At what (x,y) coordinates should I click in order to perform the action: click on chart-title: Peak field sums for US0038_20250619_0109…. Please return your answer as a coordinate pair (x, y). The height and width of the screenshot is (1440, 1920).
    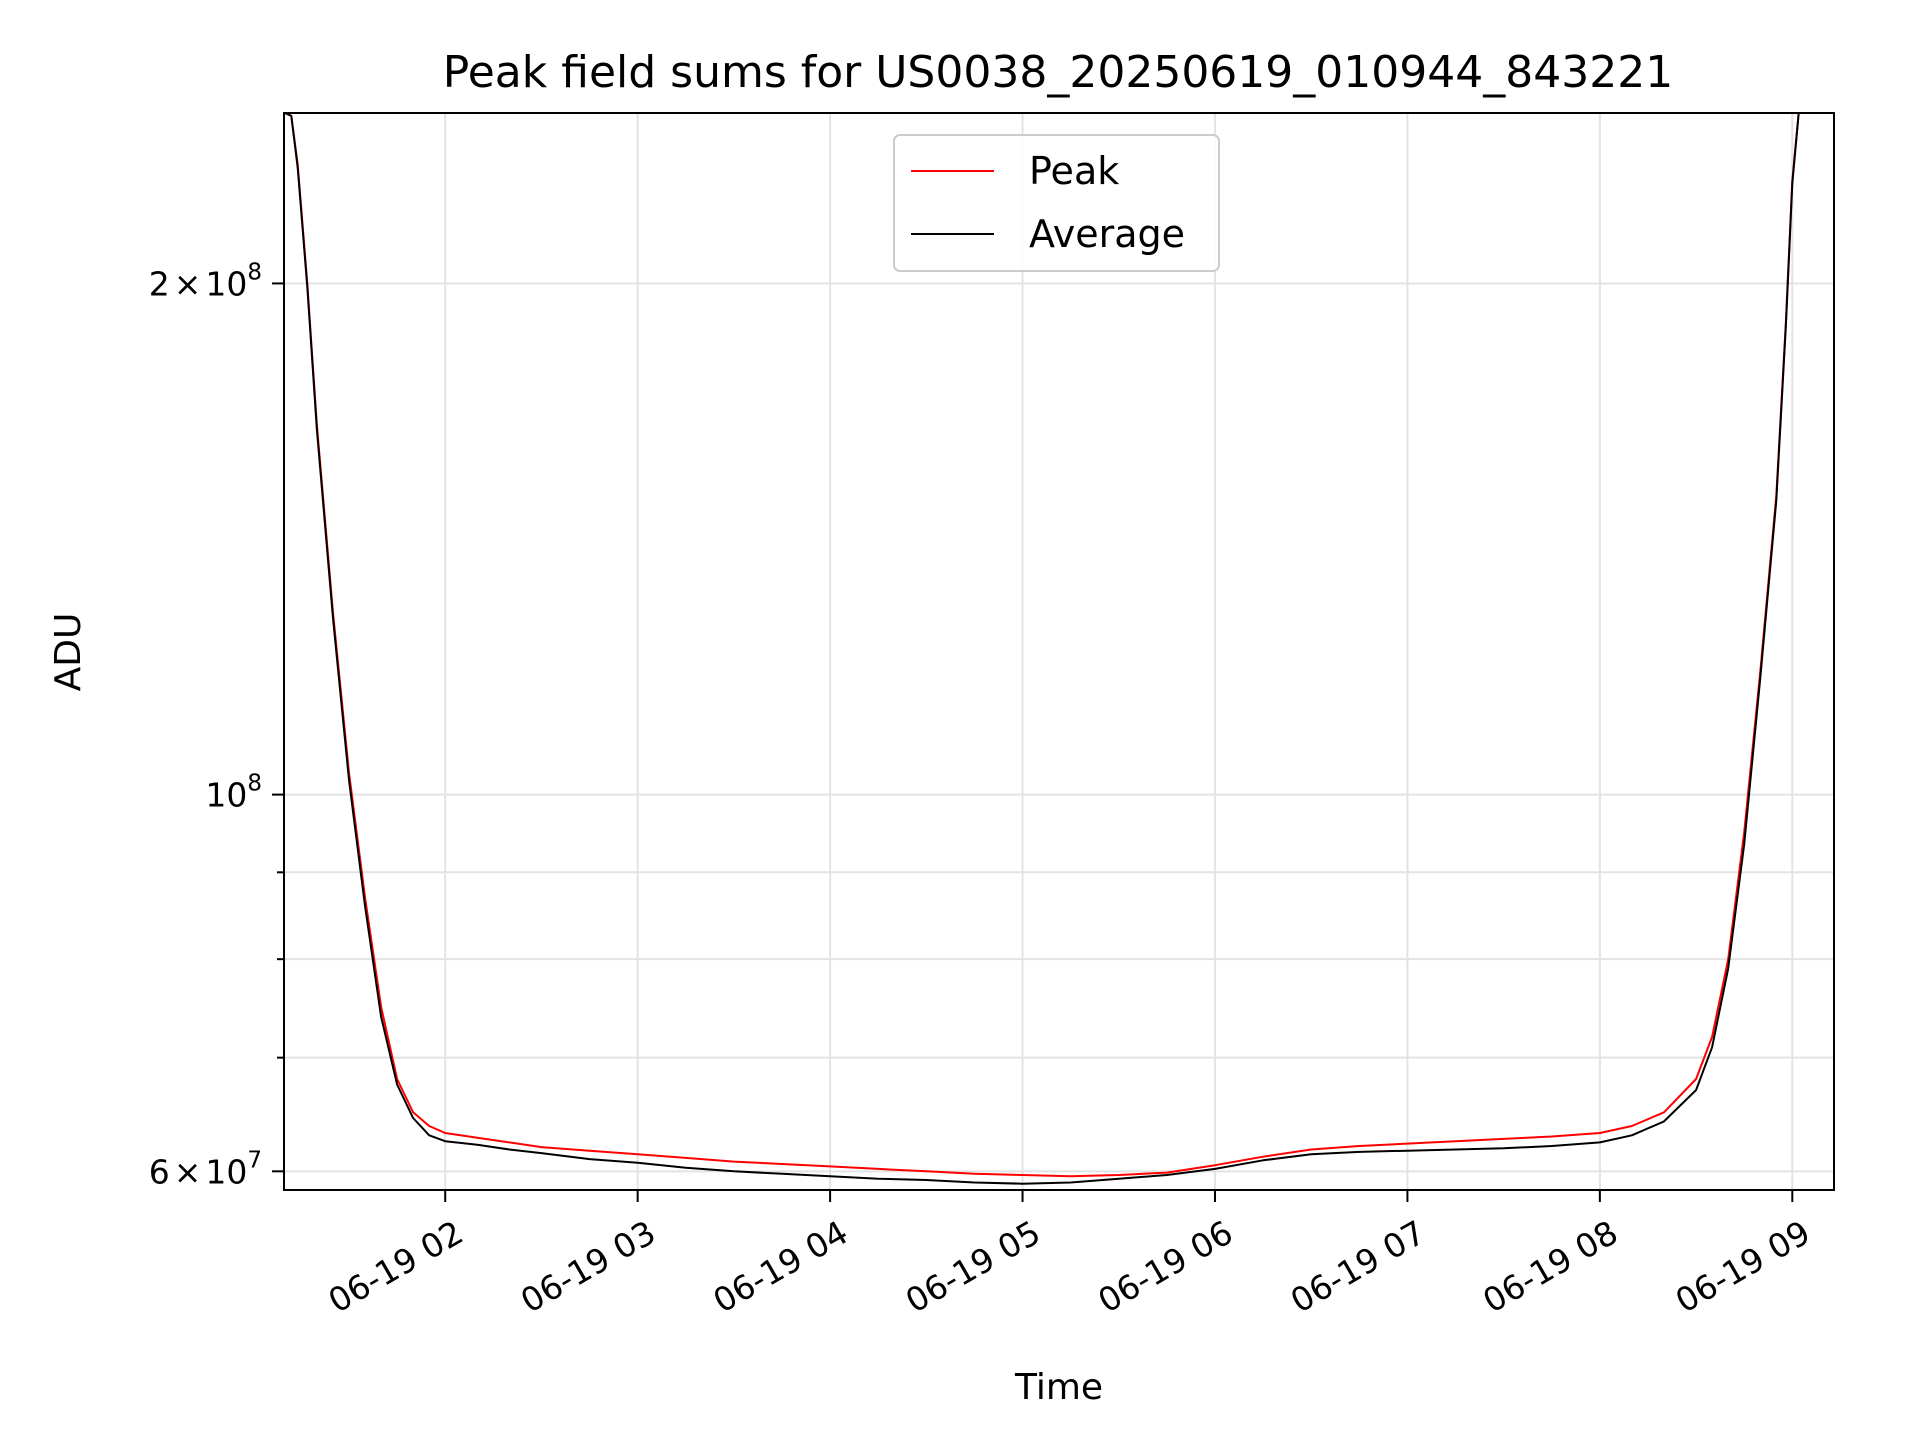
    Looking at the image, I should click on (1058, 72).